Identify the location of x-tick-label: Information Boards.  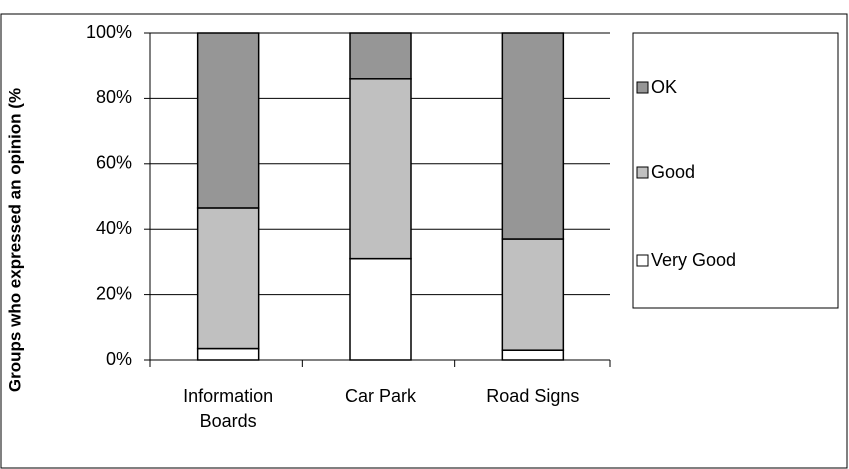
(228, 408).